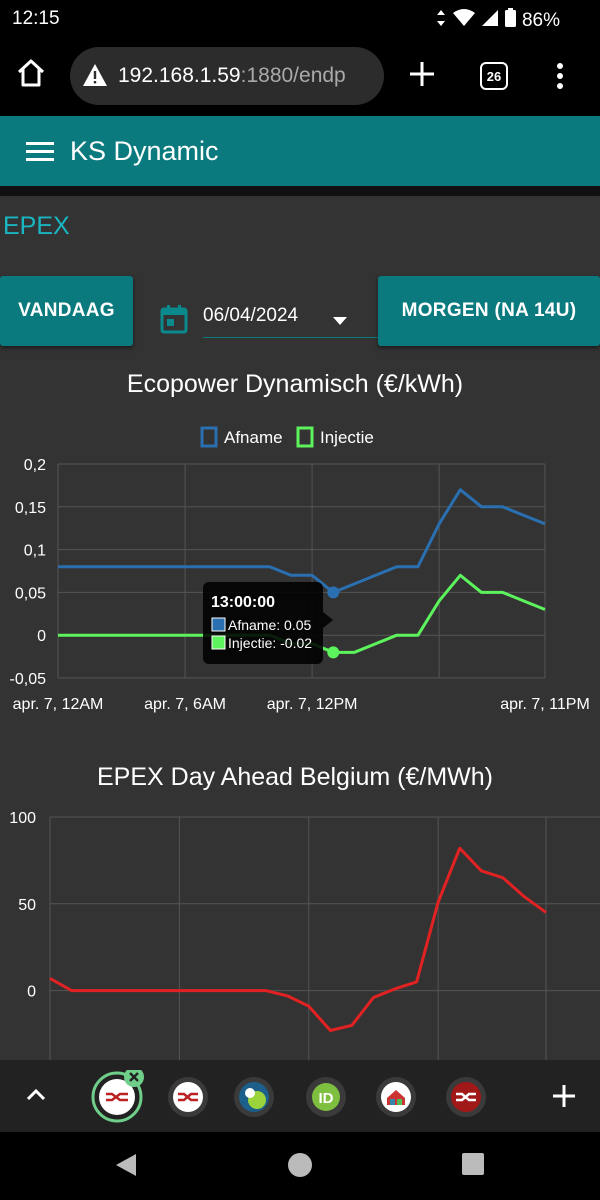 The height and width of the screenshot is (1200, 600). What do you see at coordinates (117, 1098) in the screenshot?
I see `nodered-app-icon` at bounding box center [117, 1098].